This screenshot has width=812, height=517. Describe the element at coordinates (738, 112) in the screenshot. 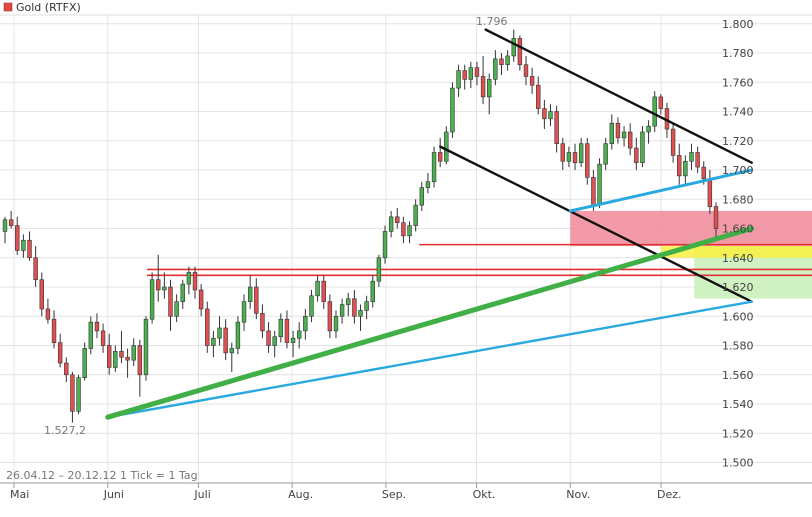

I see `y-tick-label: 1.740` at that location.